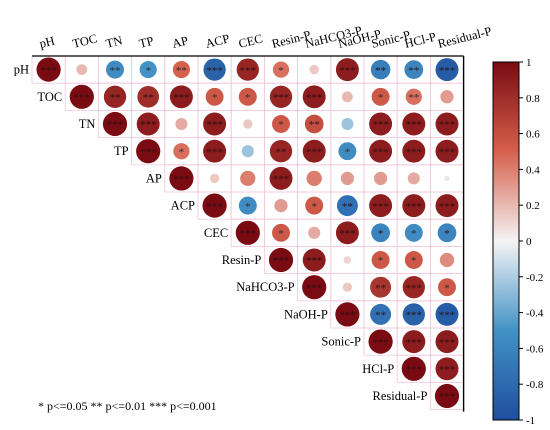  I want to click on row-label: NaOH-P, so click(306, 314).